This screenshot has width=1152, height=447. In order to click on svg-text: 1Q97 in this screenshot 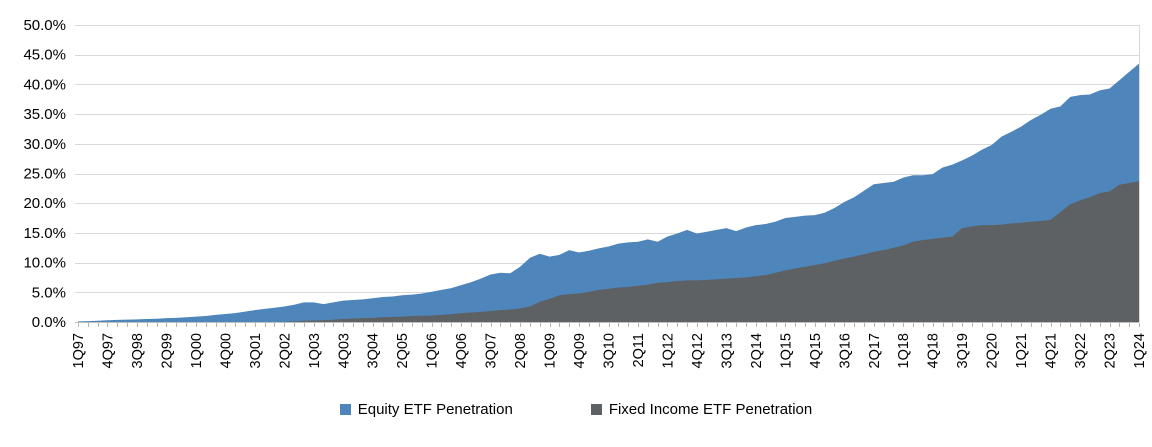, I will do `click(79, 350)`.